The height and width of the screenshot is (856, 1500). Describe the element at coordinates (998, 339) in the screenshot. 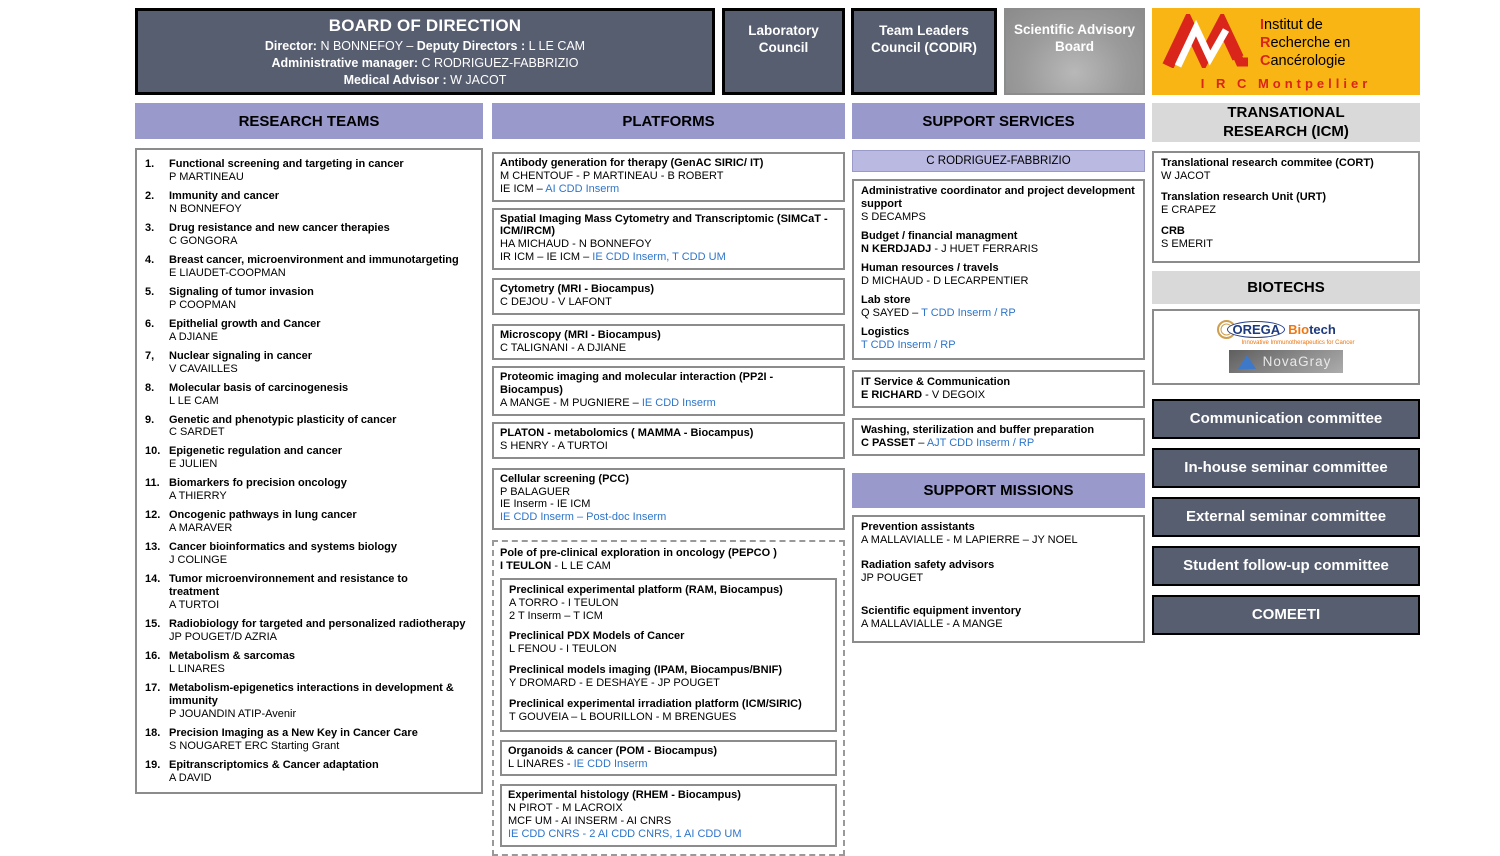

I see `service-section: Logistics T CDD Inserm / RP` at that location.